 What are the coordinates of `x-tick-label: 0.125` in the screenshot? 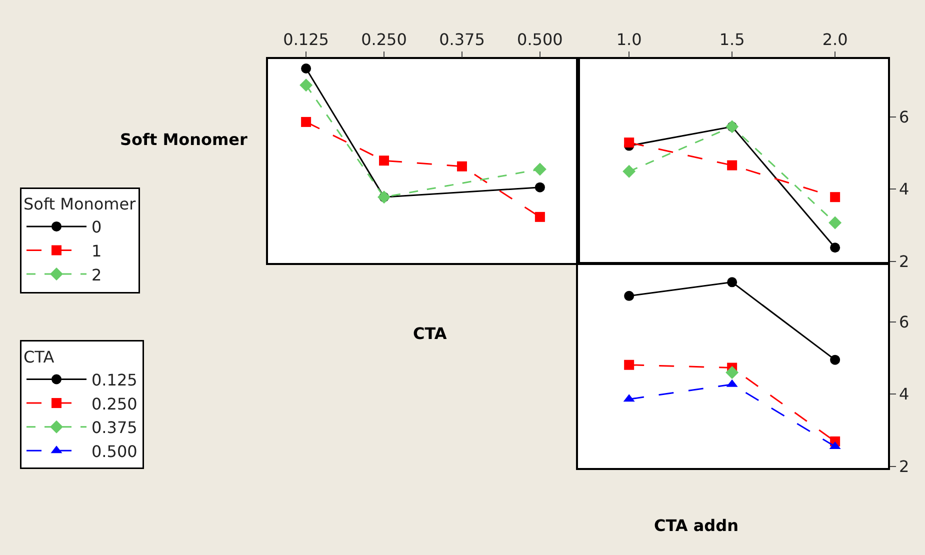 It's located at (306, 39).